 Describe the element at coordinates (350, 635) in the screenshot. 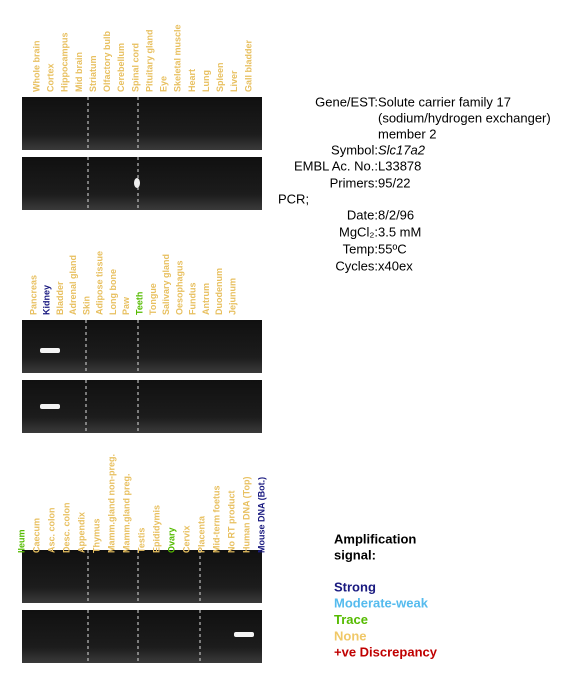

I see `legend-item: None` at that location.